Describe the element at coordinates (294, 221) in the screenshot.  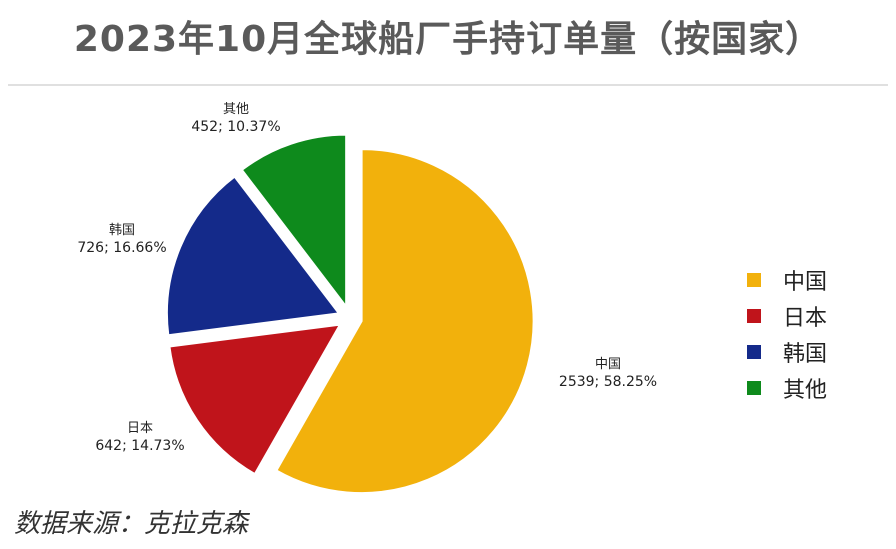
I see `pie-slice-other` at that location.